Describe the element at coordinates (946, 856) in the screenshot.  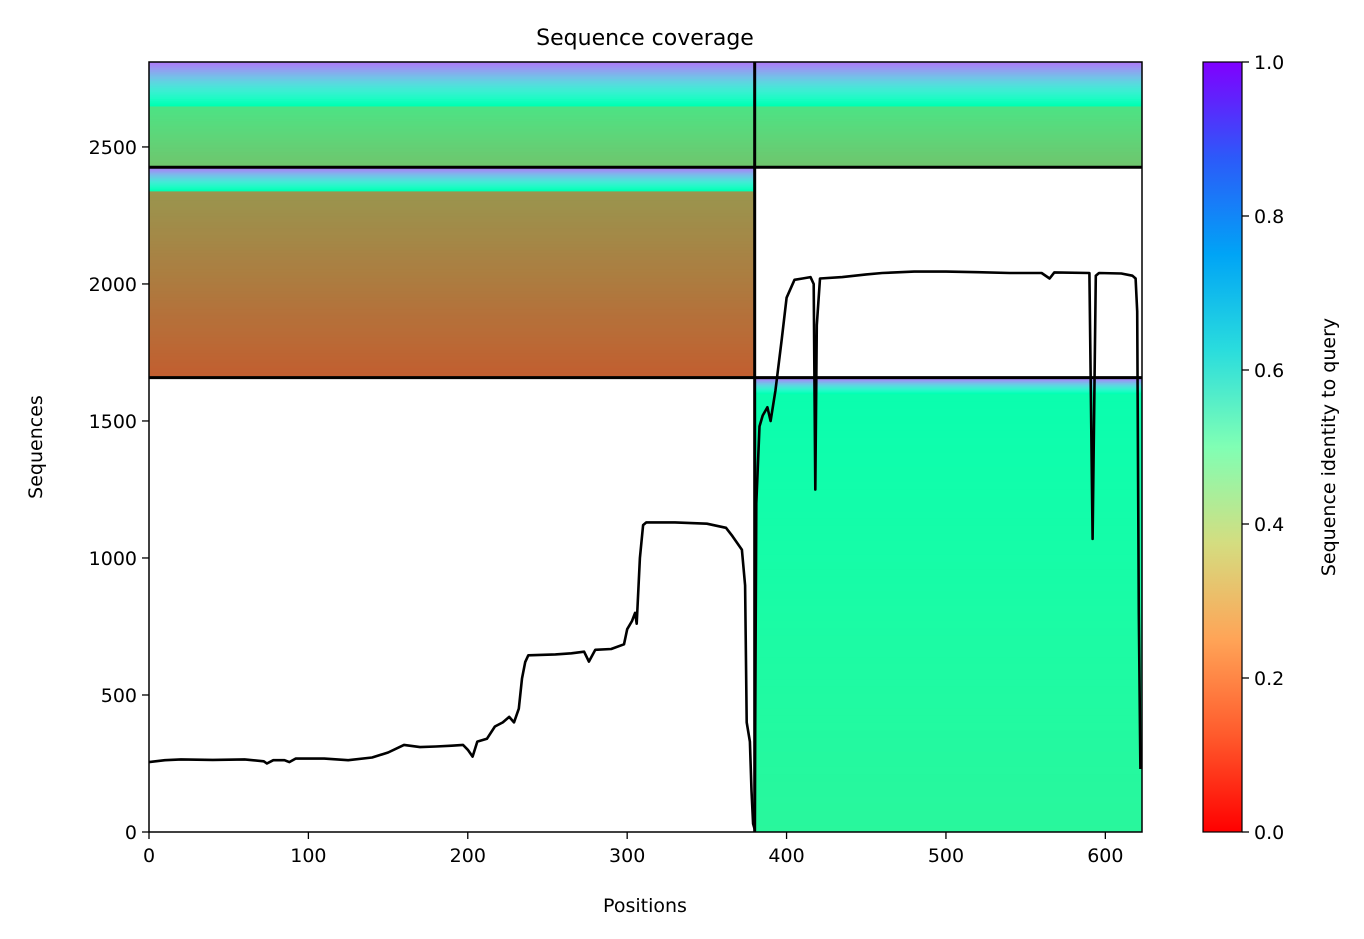
I see `x-tick-label: 500` at that location.